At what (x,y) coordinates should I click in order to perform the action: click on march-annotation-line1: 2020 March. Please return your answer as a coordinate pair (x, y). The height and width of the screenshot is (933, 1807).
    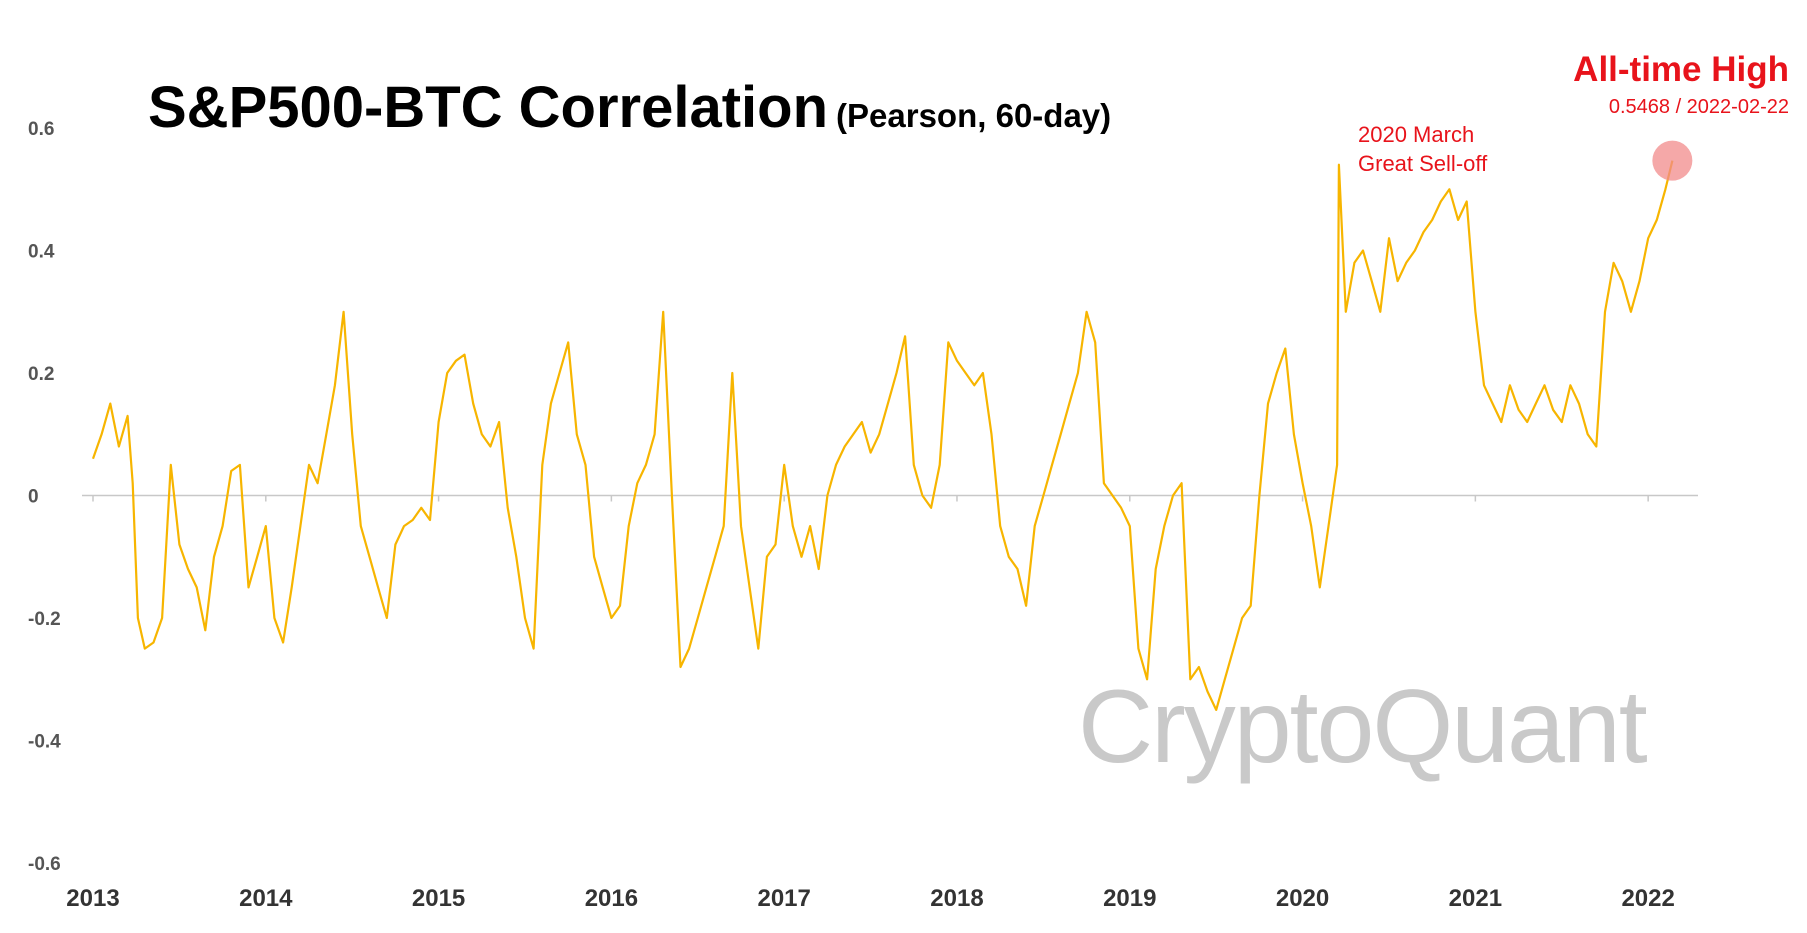
    Looking at the image, I should click on (1416, 134).